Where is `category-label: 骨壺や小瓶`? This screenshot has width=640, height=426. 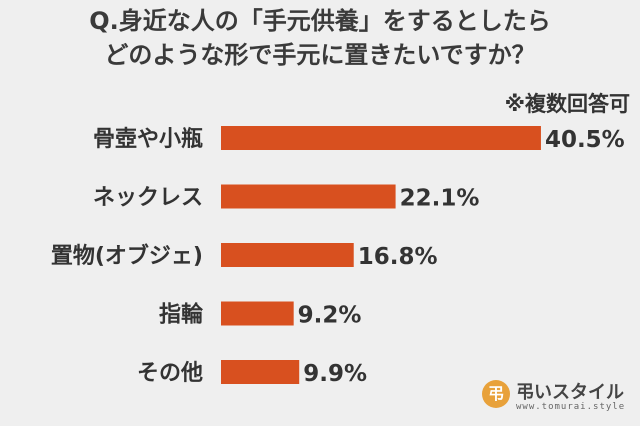
category-label: 骨壺や小瓶 is located at coordinates (148, 139).